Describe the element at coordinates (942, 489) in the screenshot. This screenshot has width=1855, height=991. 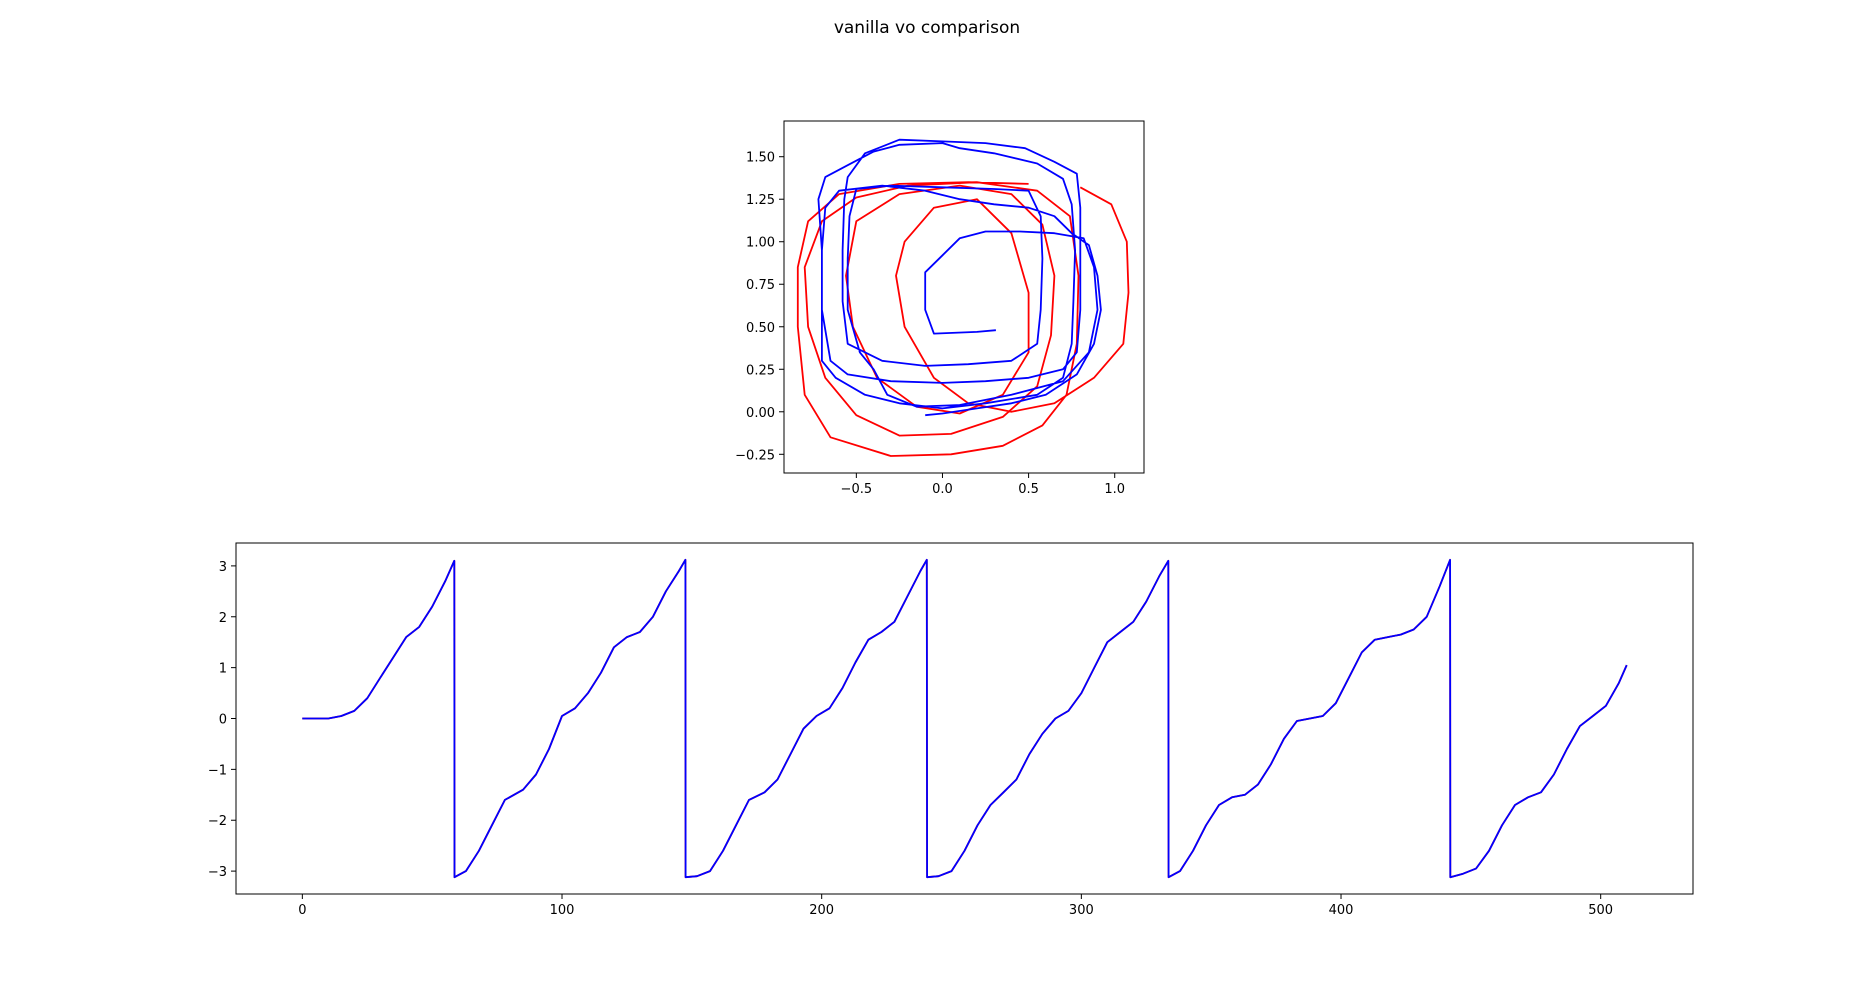
I see `trajectory-x-tick-label: 0.0` at that location.